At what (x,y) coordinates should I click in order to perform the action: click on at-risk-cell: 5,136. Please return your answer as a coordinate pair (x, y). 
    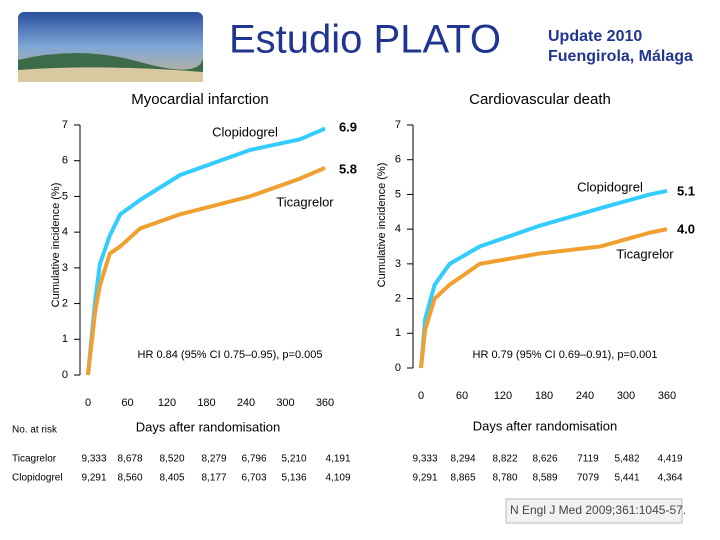
    Looking at the image, I should click on (293, 478).